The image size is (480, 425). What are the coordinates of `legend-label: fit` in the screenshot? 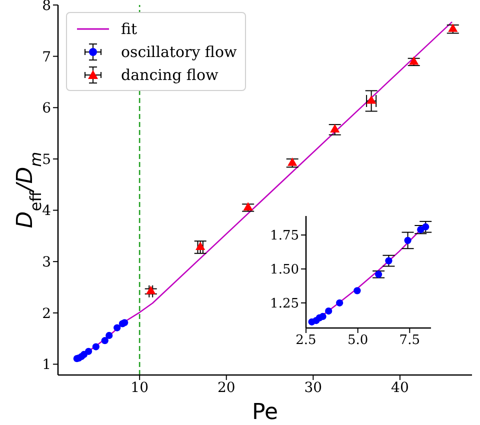 It's located at (129, 29).